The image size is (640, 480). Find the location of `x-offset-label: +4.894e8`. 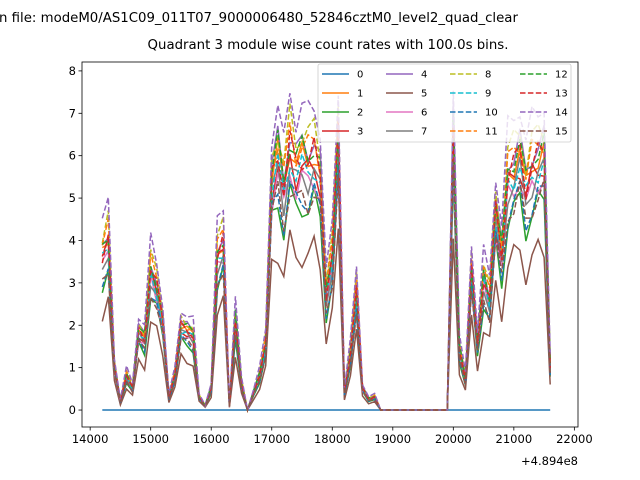

x-offset-label: +4.894e8 is located at coordinates (549, 461).